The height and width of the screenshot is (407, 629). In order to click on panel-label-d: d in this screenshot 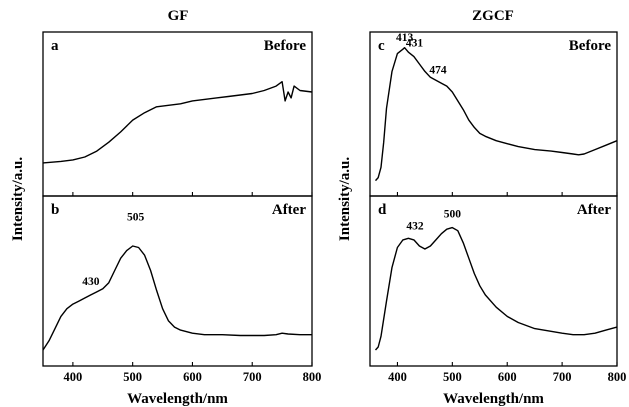, I will do `click(382, 210)`.